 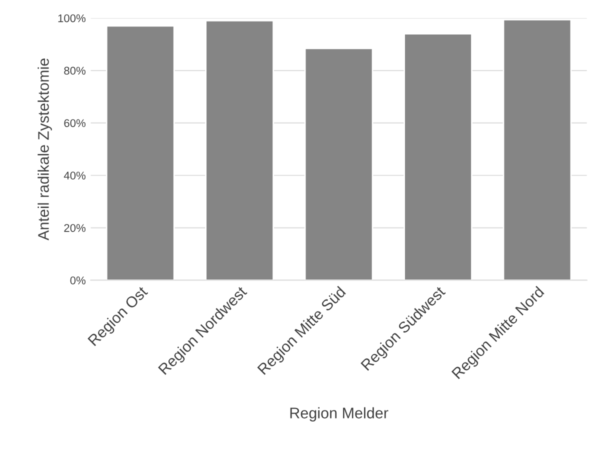 What do you see at coordinates (75, 70) in the screenshot?
I see `y-tick-label: 80%` at bounding box center [75, 70].